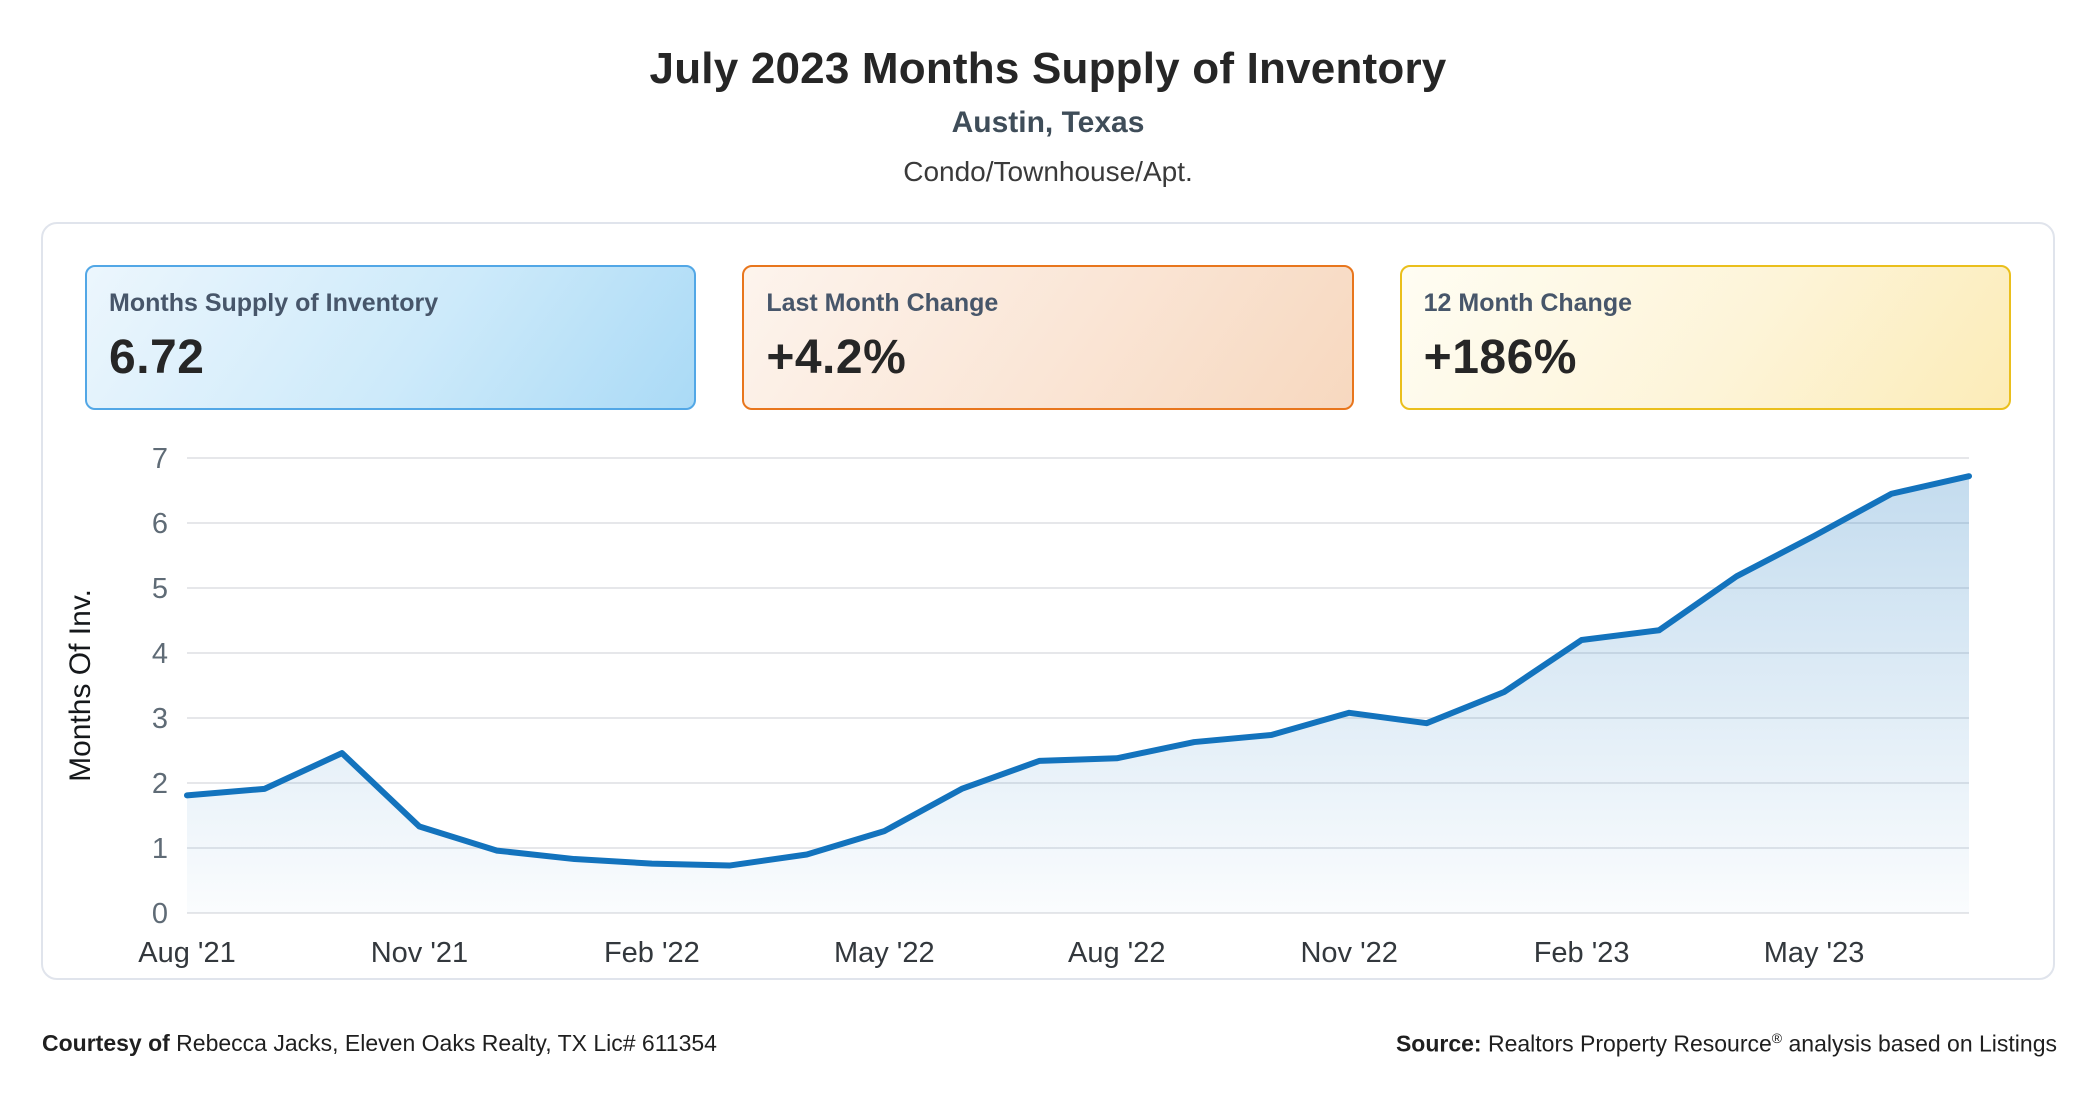 The height and width of the screenshot is (1100, 2096). What do you see at coordinates (1438, 1043) in the screenshot?
I see `source-prefix: Source:` at bounding box center [1438, 1043].